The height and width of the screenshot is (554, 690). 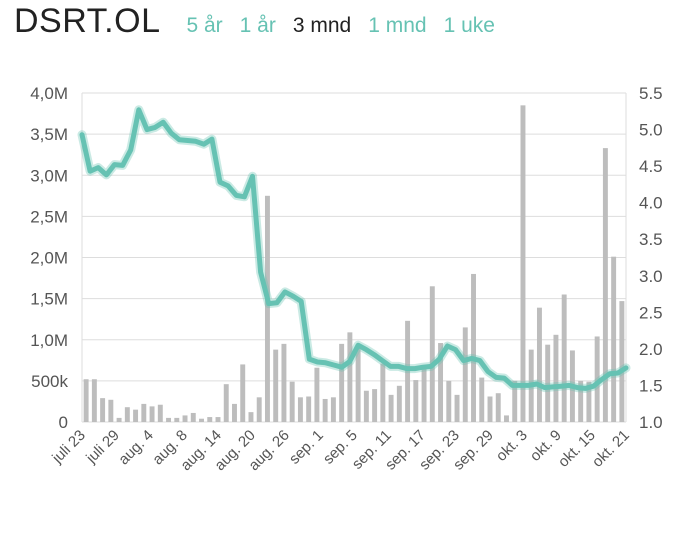 What do you see at coordinates (49, 216) in the screenshot?
I see `left-axis-tick-label: 2,5M` at bounding box center [49, 216].